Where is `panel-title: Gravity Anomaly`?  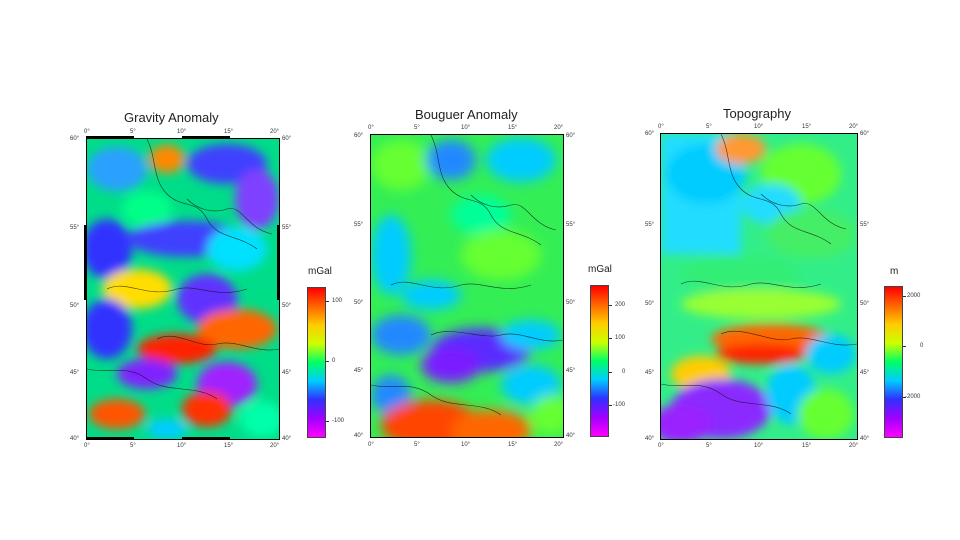
panel-title: Gravity Anomaly is located at coordinates (171, 117).